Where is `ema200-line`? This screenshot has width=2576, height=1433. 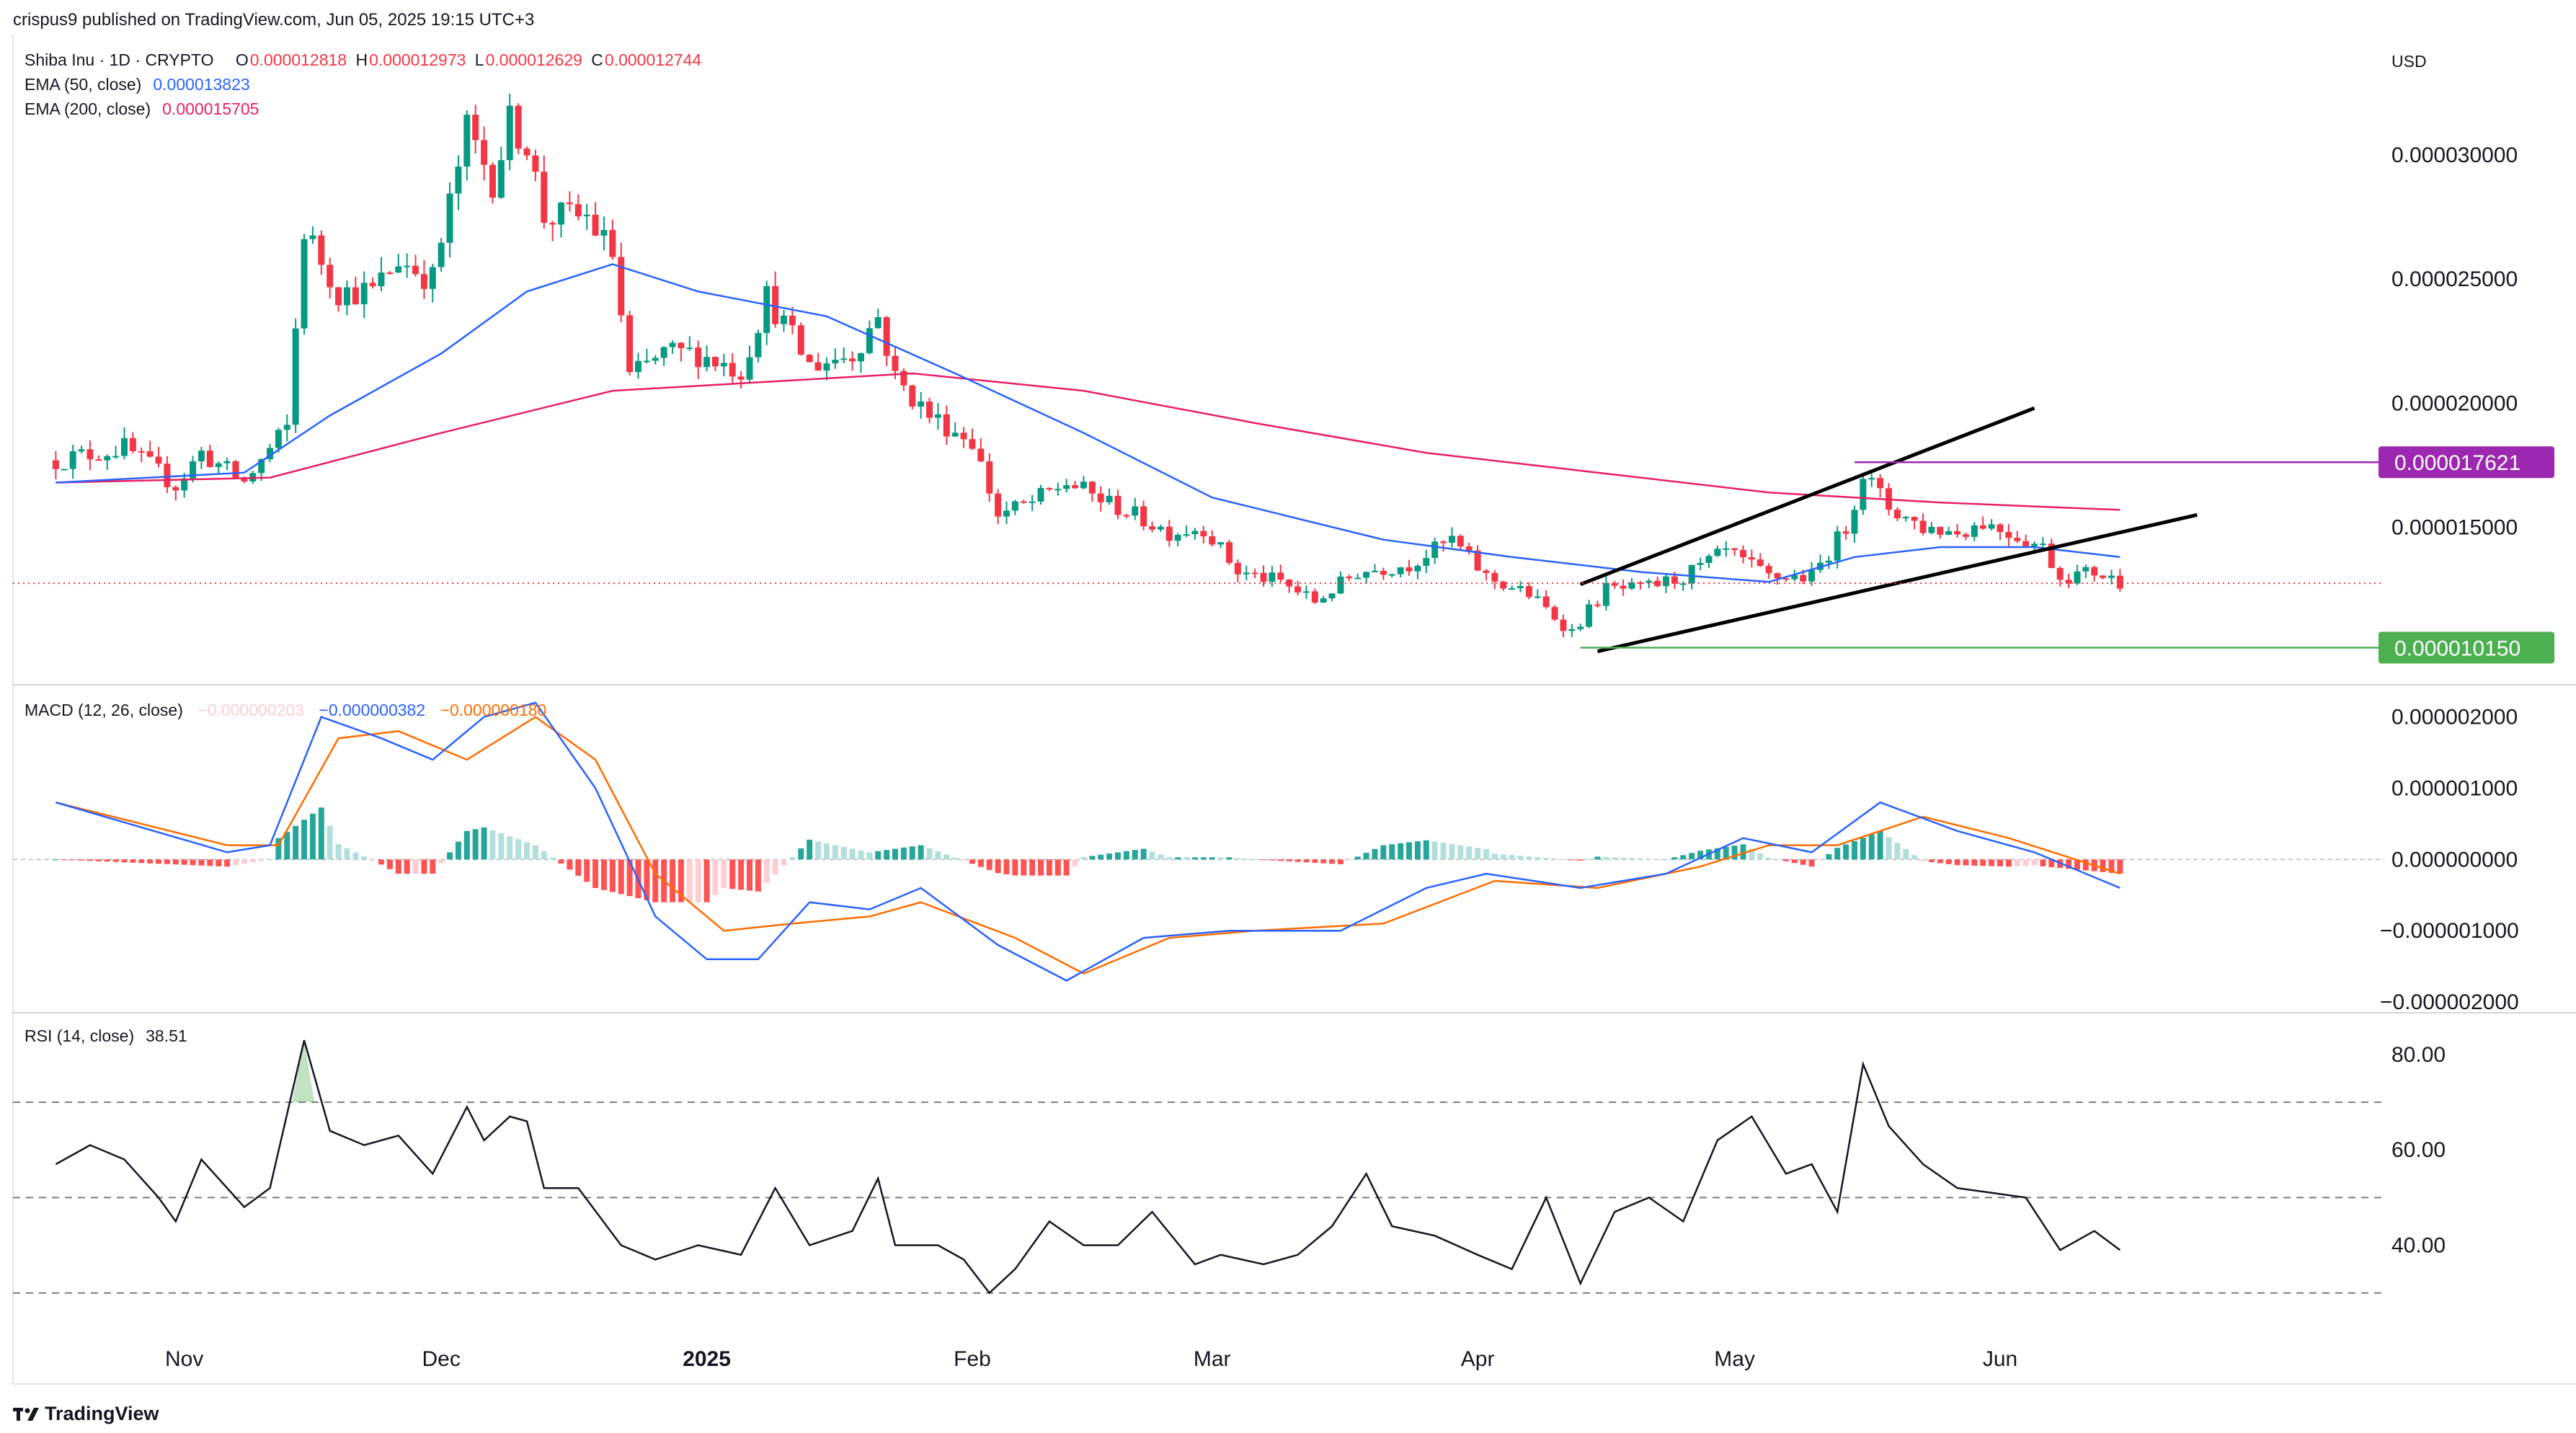
ema200-line is located at coordinates (1087, 441).